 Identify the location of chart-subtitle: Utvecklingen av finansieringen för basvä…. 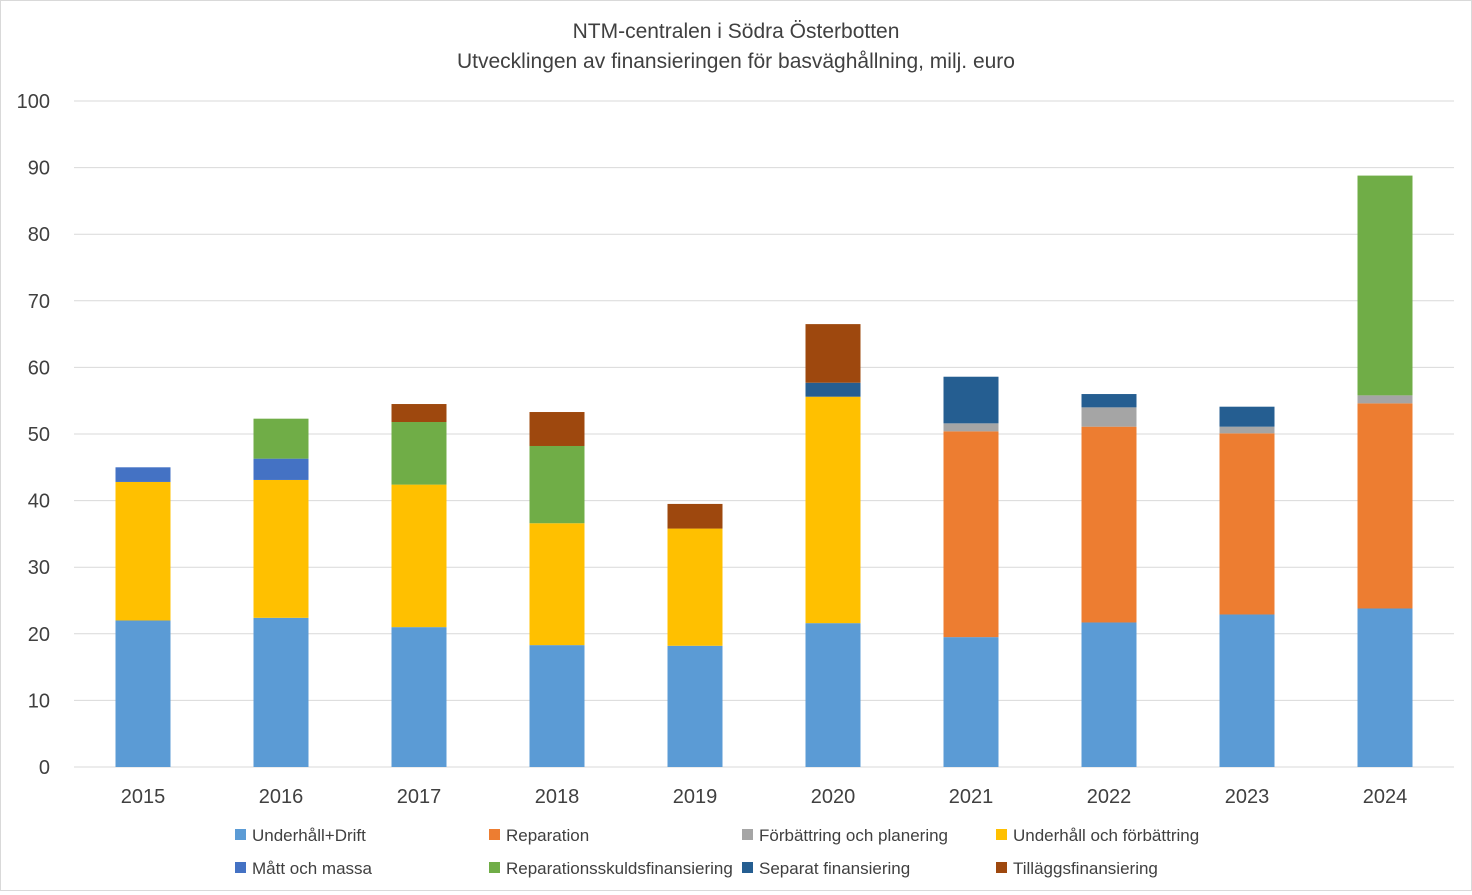
(736, 61).